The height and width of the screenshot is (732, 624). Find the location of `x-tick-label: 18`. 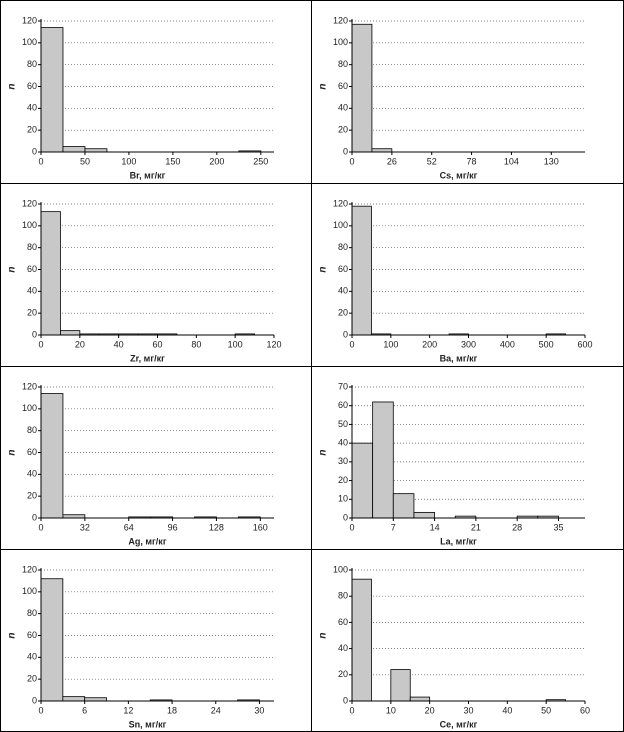

x-tick-label: 18 is located at coordinates (172, 710).